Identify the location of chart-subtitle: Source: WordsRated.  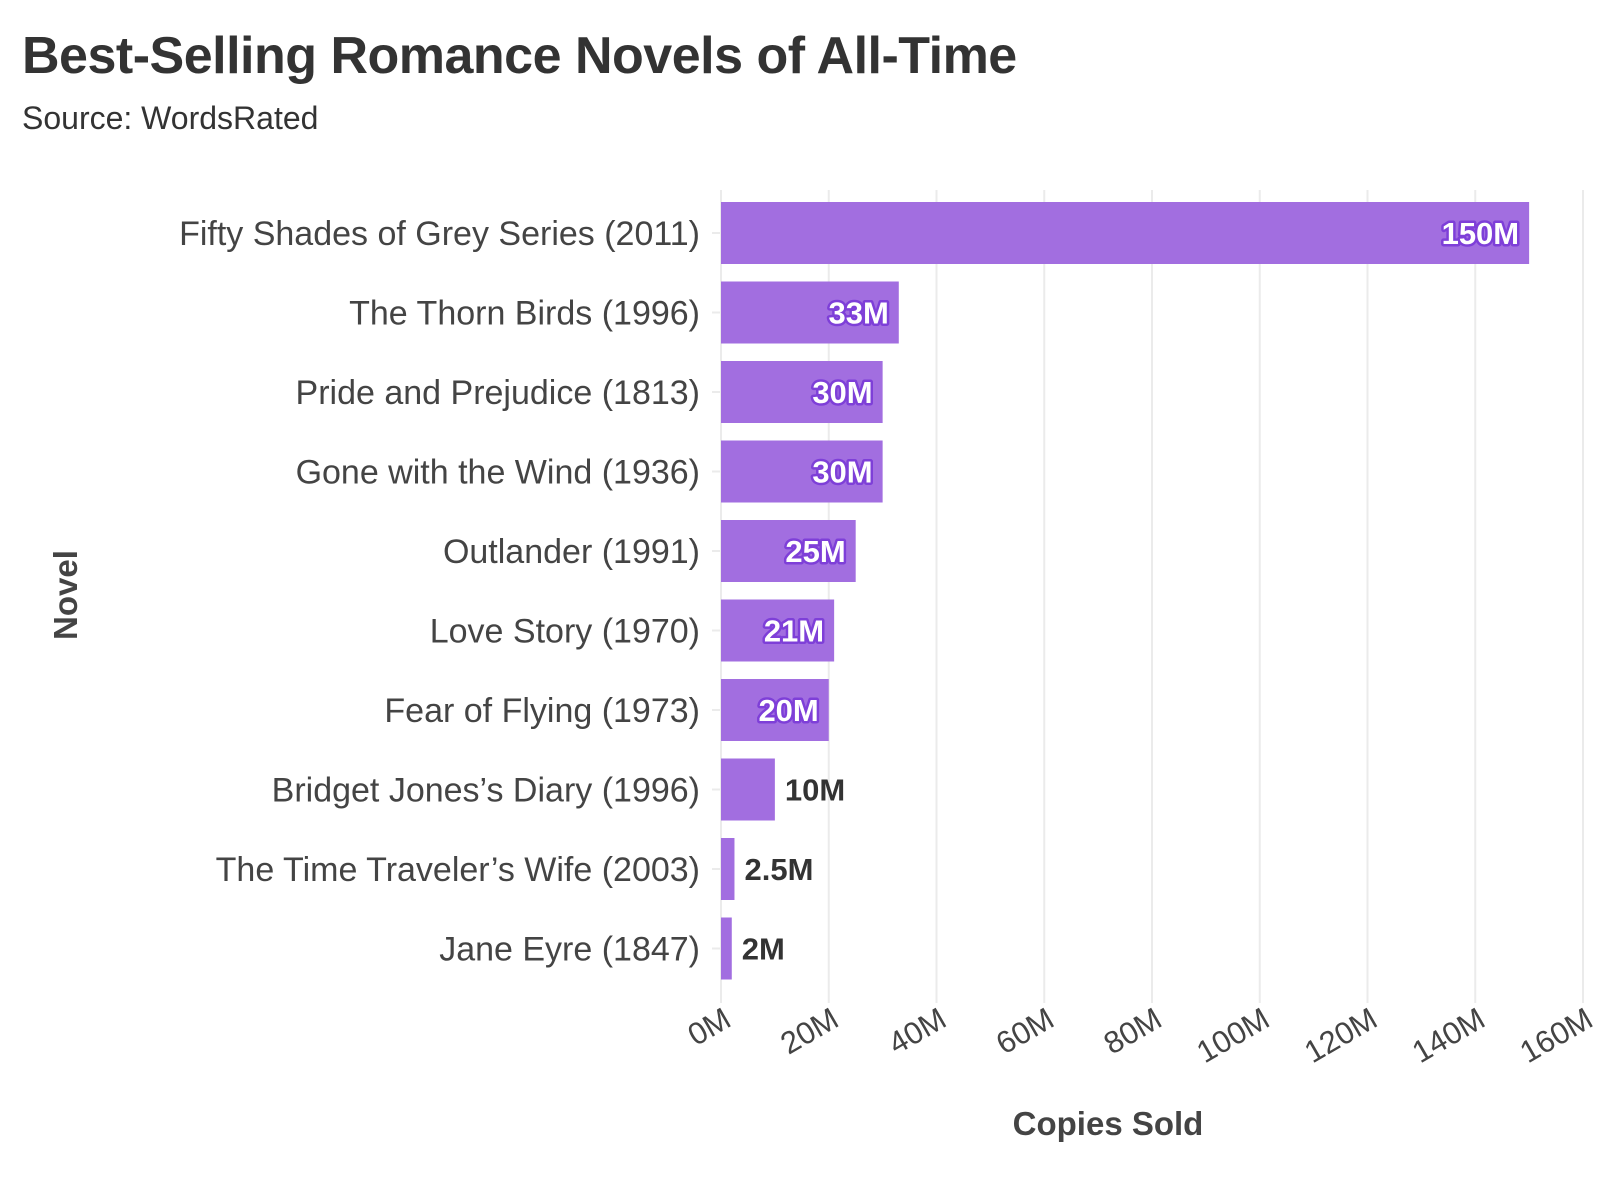
(170, 118).